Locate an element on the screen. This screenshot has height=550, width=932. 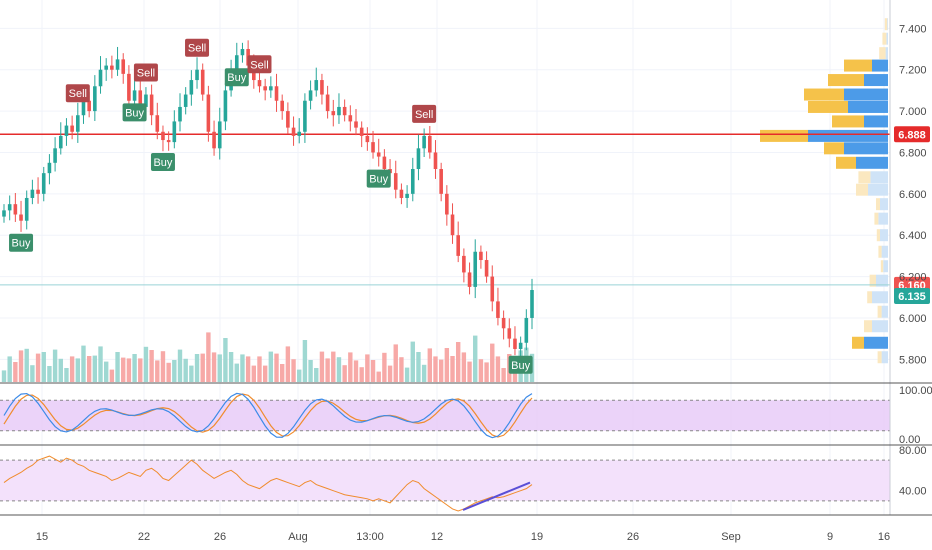
y-tick-label: 7.200 is located at coordinates (913, 71).